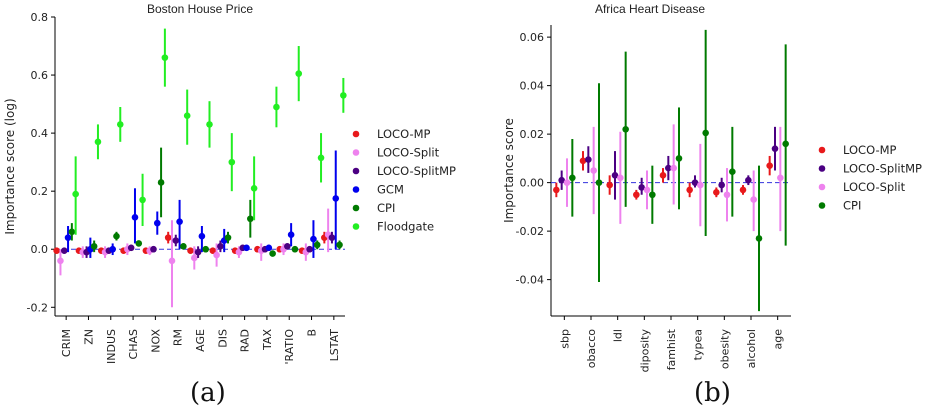  Describe the element at coordinates (870, 150) in the screenshot. I see `legend-label-1-0: LOCO-MP` at that location.